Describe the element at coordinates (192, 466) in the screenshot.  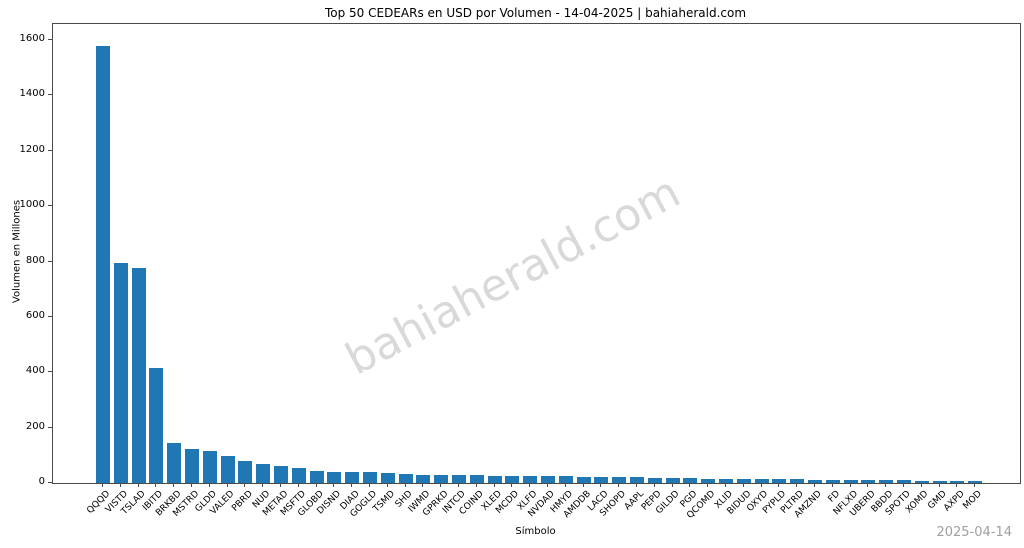
I see `bar-MSTRD` at that location.